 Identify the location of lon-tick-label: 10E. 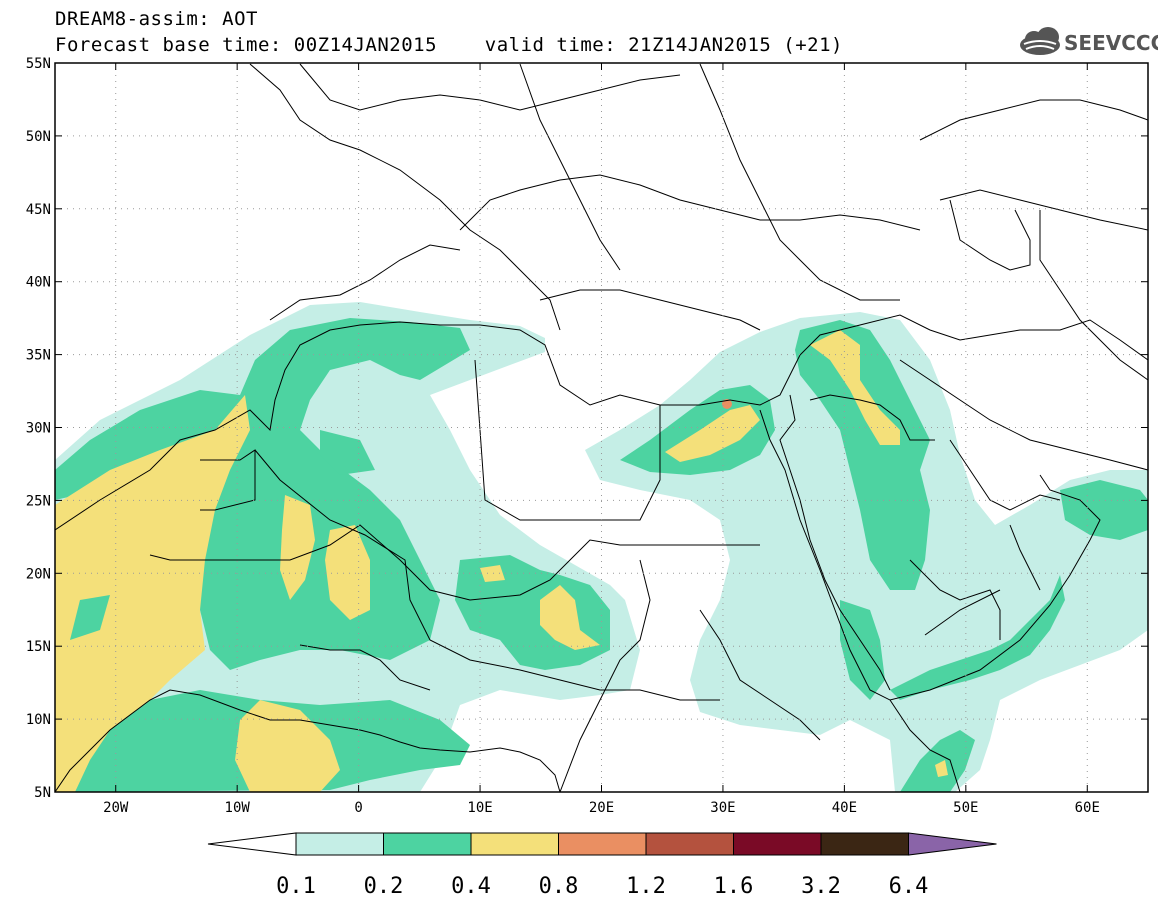
(479, 808).